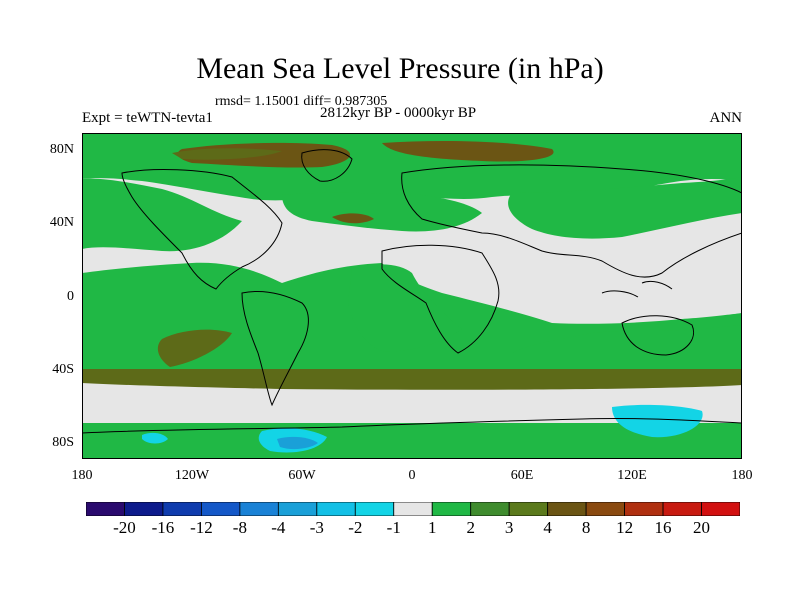 The image size is (800, 600). I want to click on colorbar-label: 3, so click(509, 527).